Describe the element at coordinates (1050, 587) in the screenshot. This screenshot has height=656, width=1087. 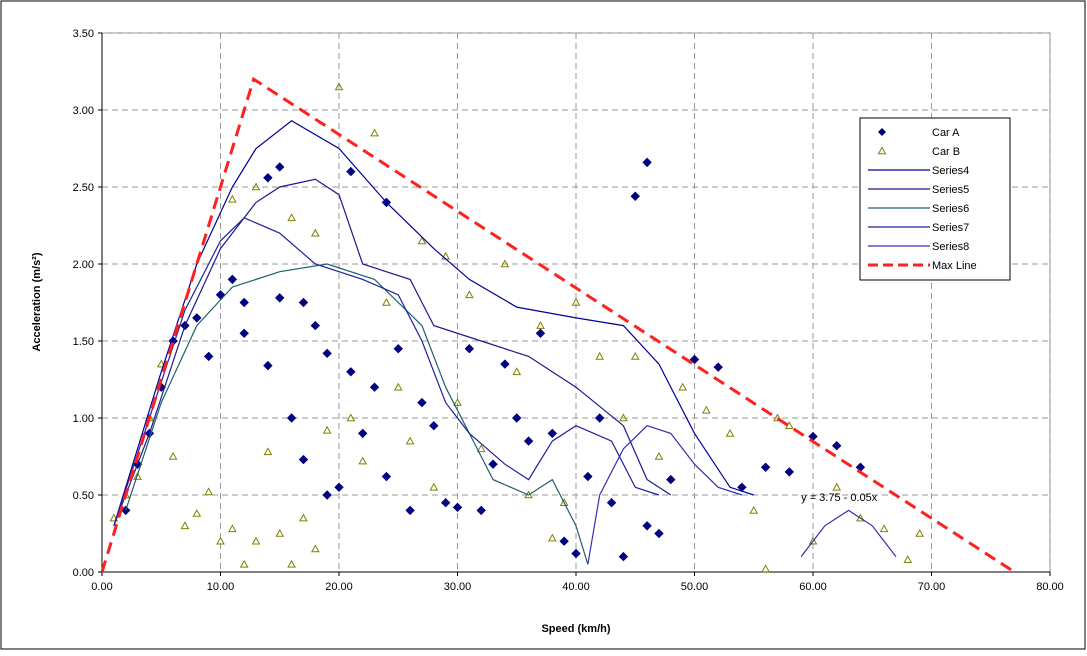
I see `x-tick-label: 80.00` at that location.